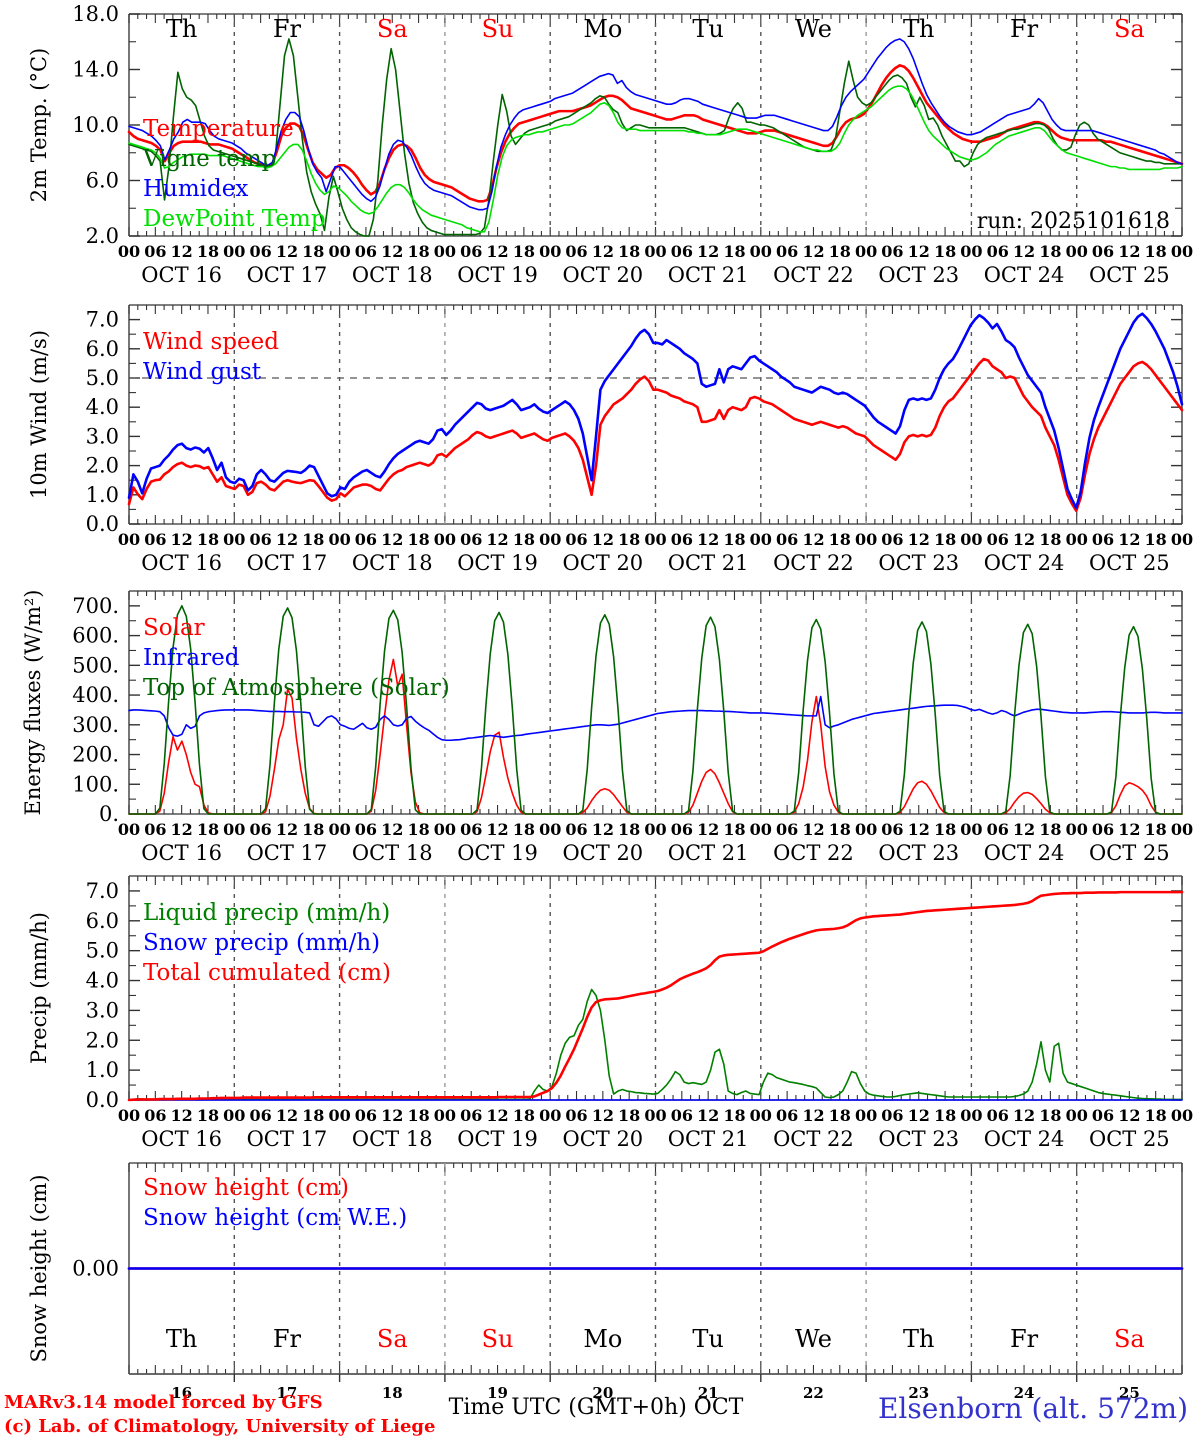  I want to click on y-axis-precip: 0.0 1.0 2.0 3.0 4.0 5.0 6.0 7.0, so click(634, 995).